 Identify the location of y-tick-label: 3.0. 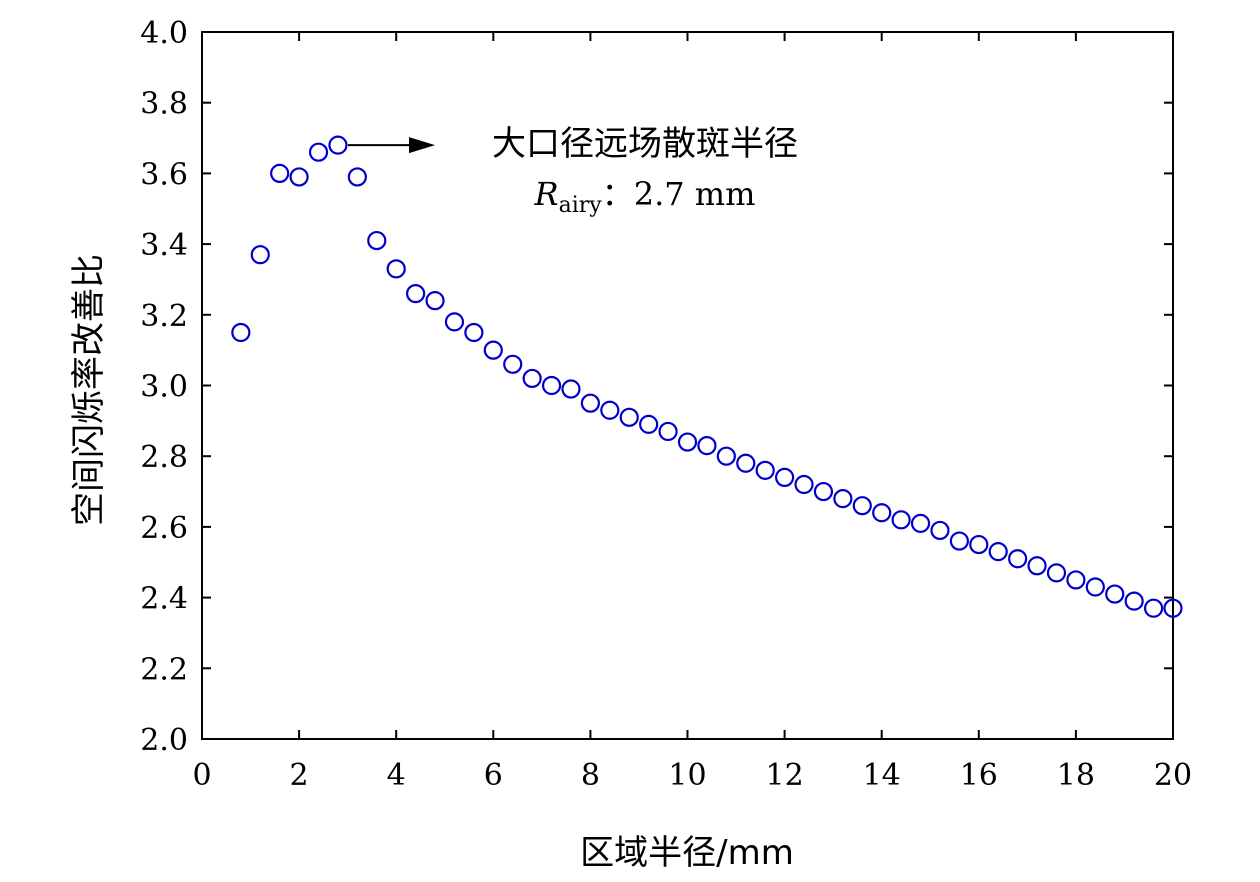
(164, 387).